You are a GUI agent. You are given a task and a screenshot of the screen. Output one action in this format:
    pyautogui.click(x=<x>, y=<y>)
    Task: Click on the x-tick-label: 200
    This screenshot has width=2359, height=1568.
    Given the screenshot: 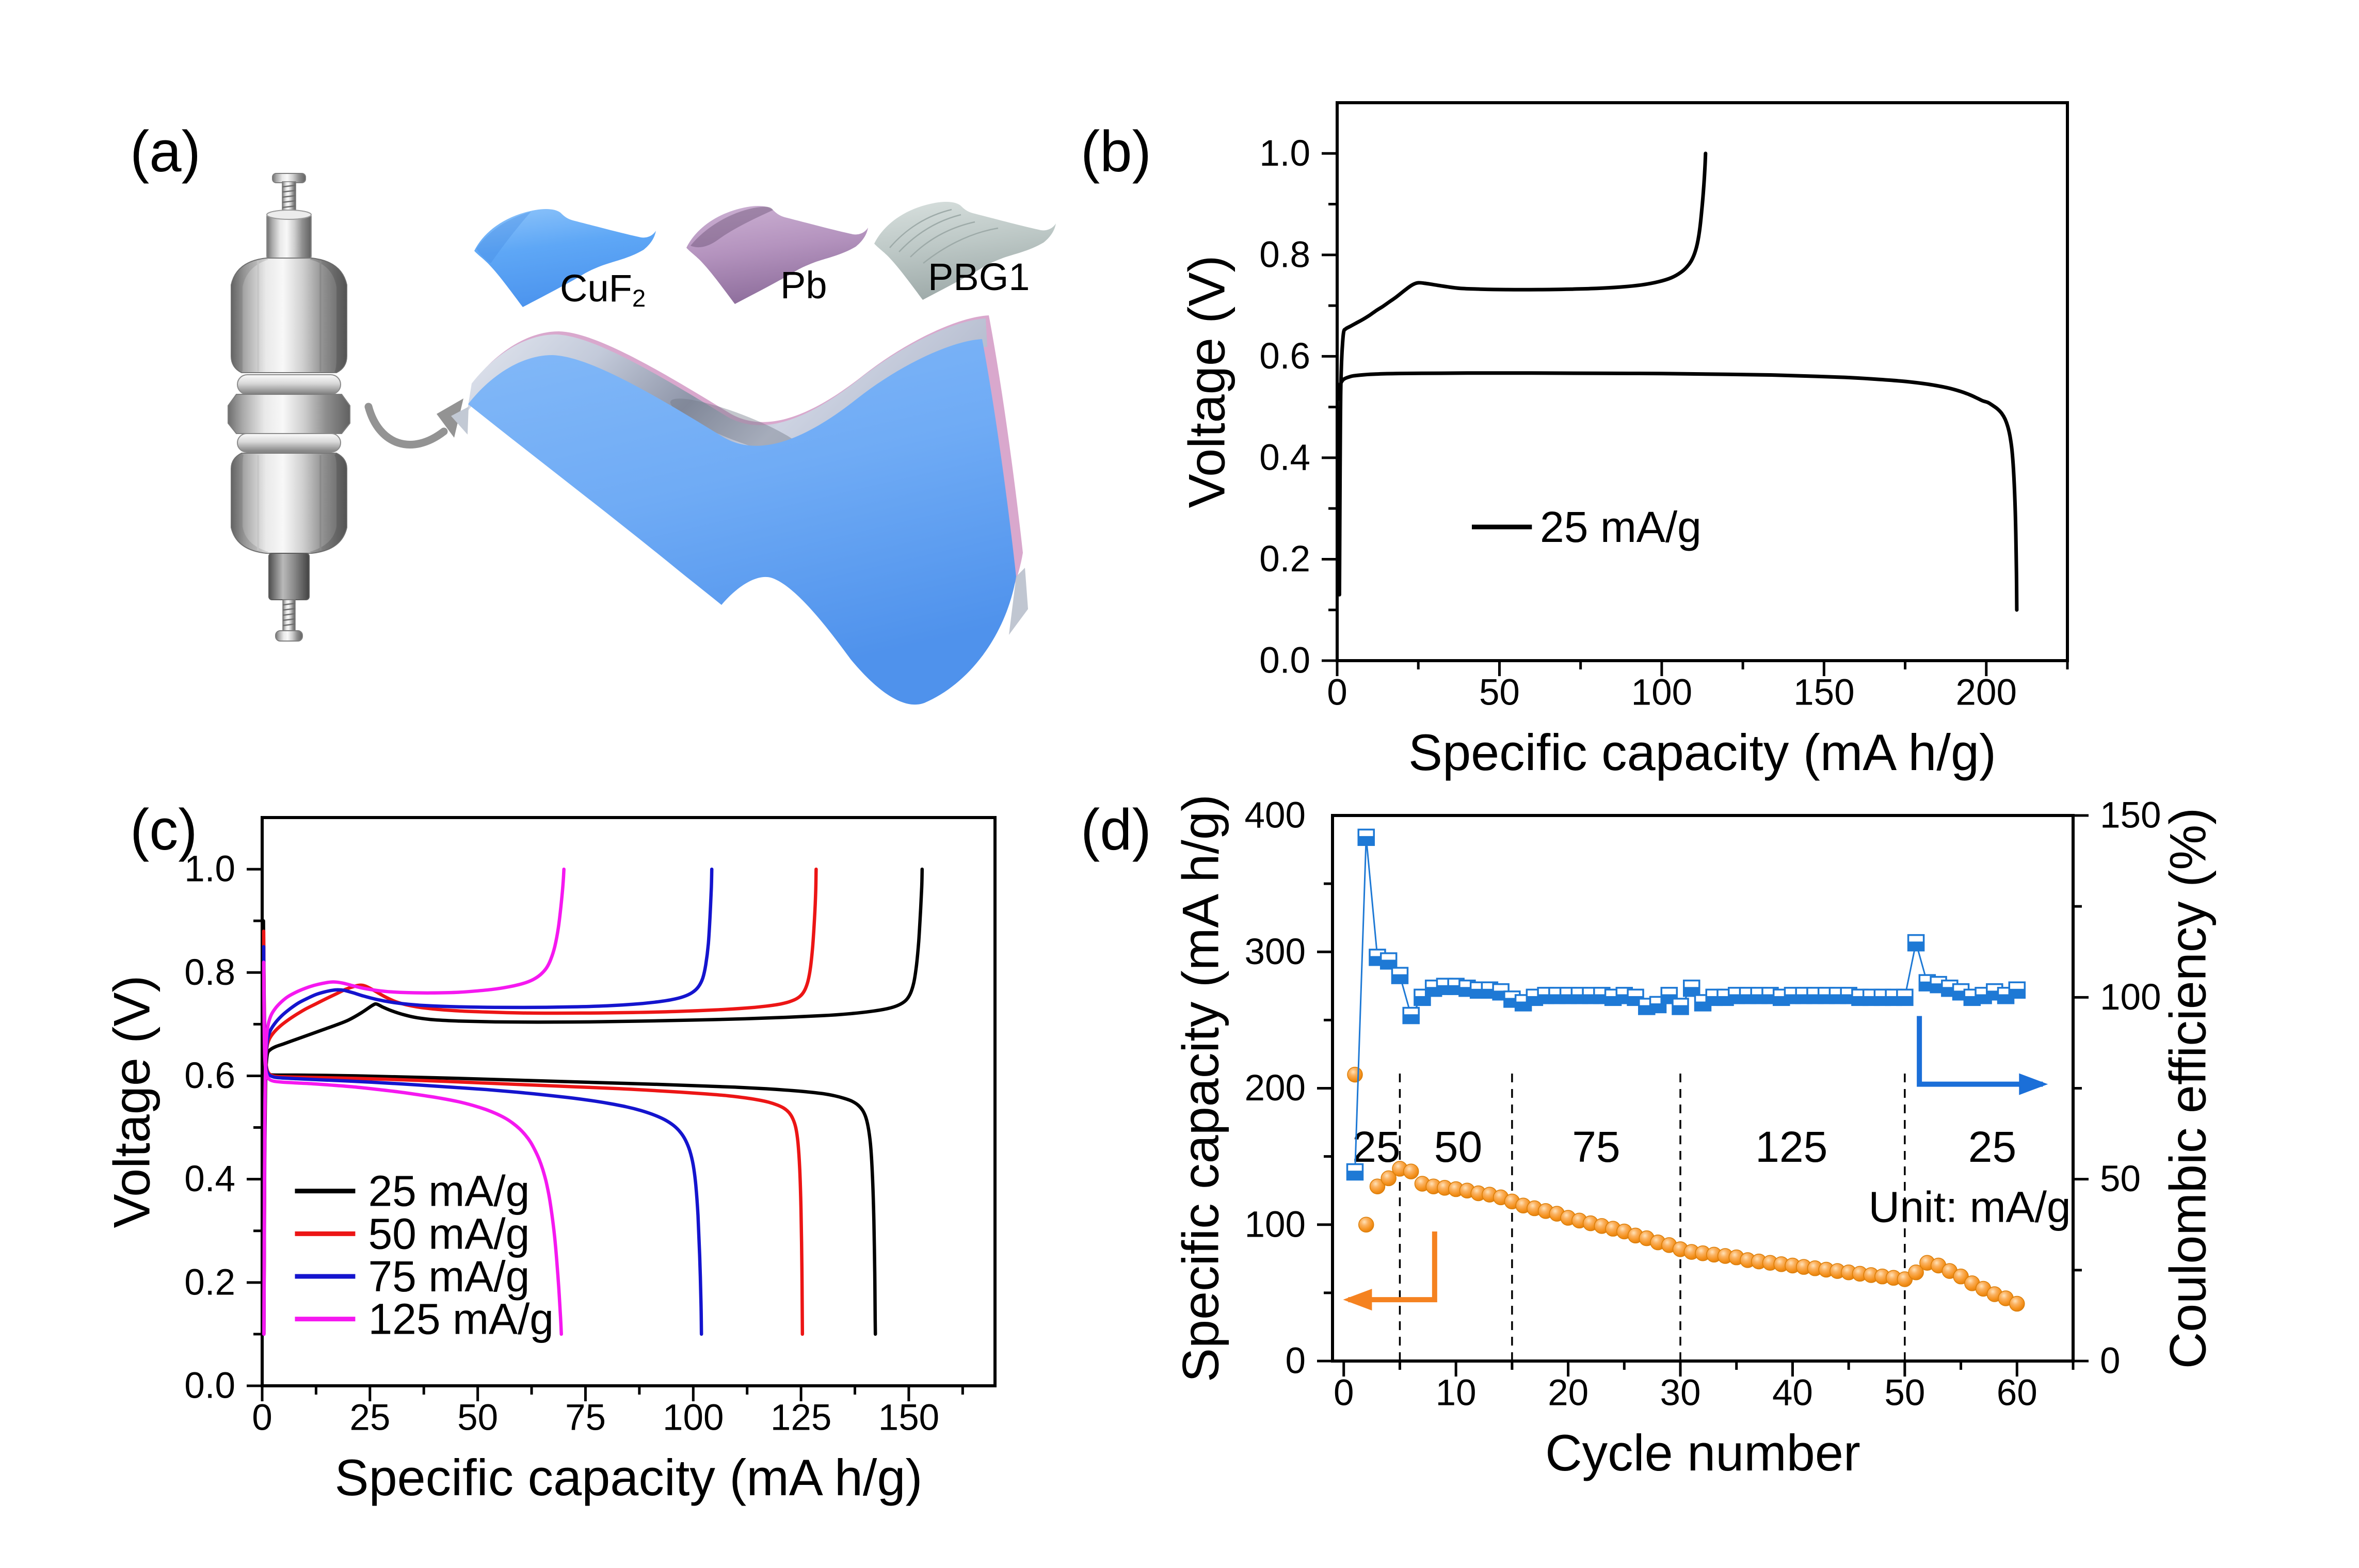 What is the action you would take?
    pyautogui.click(x=1986, y=692)
    